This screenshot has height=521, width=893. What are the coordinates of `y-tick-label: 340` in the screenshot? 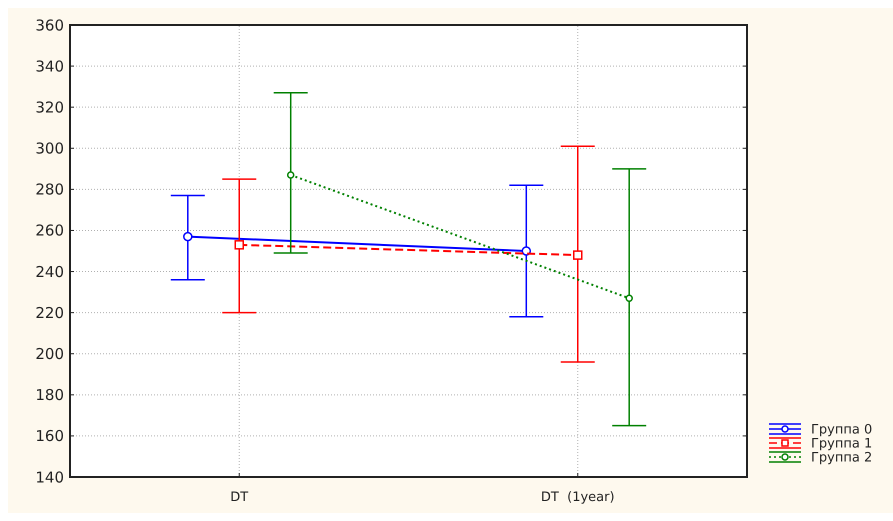 It's located at (49, 66).